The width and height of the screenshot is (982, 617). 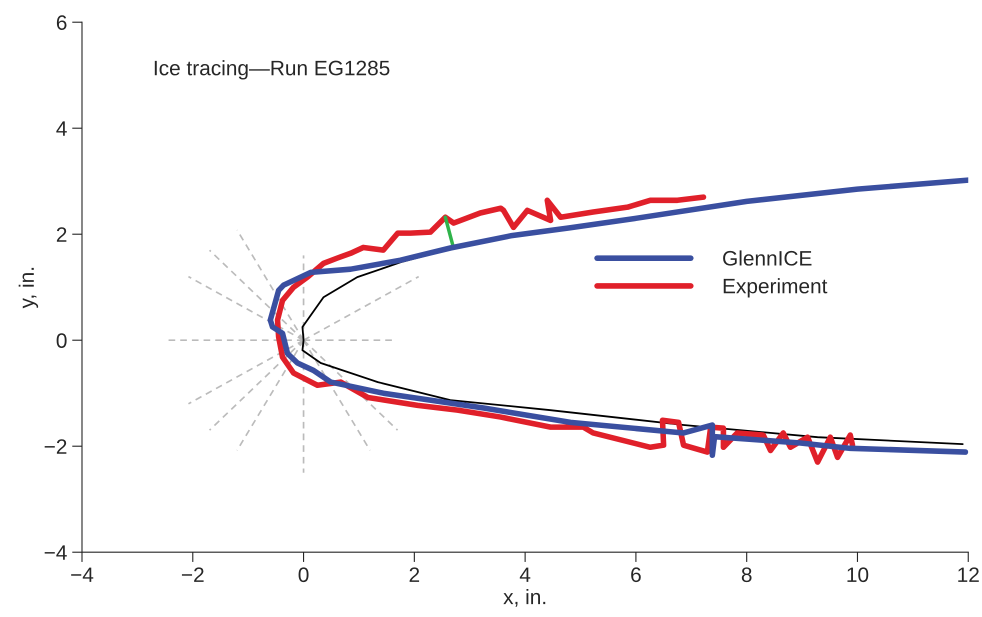 I want to click on y-tick-label: 6, so click(x=61, y=22).